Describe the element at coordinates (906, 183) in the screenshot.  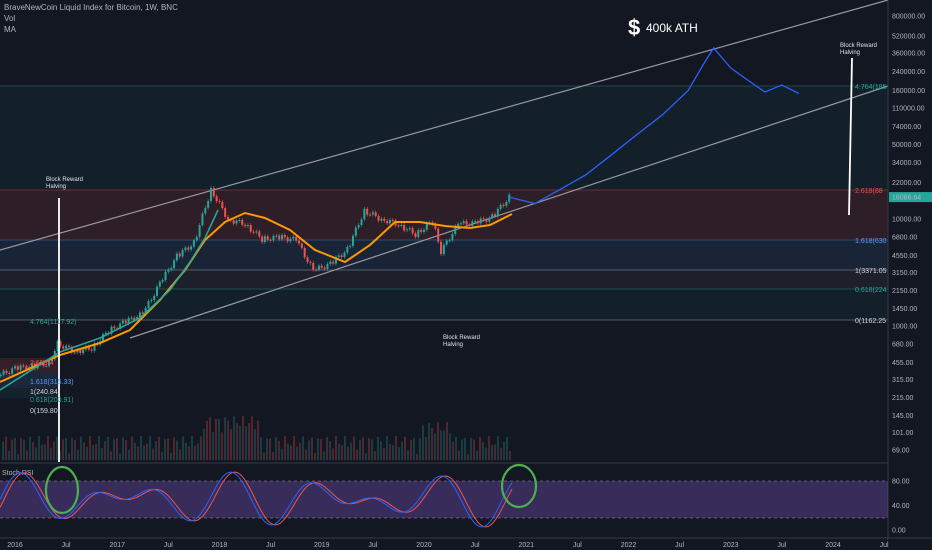
I see `price-tick-label: 22000.00` at that location.